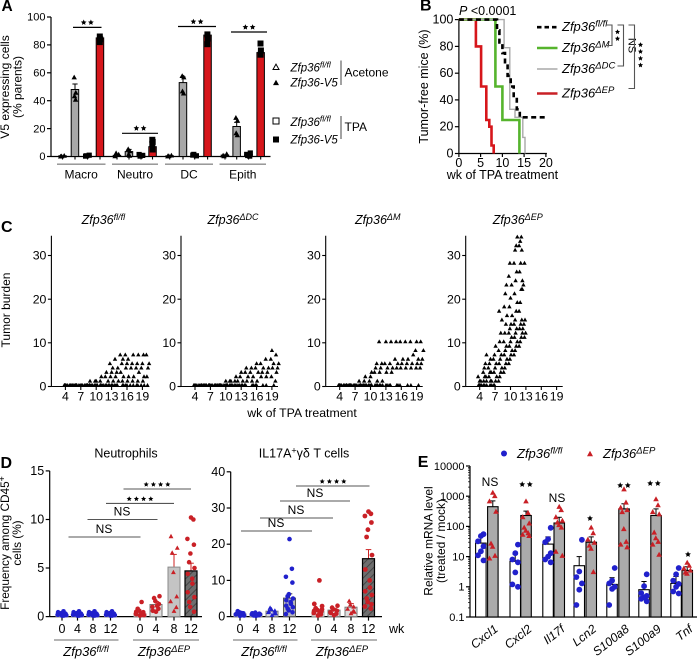 The height and width of the screenshot is (661, 700). What do you see at coordinates (6, 86) in the screenshot?
I see `svg-text: V5 expressing cells` at bounding box center [6, 86].